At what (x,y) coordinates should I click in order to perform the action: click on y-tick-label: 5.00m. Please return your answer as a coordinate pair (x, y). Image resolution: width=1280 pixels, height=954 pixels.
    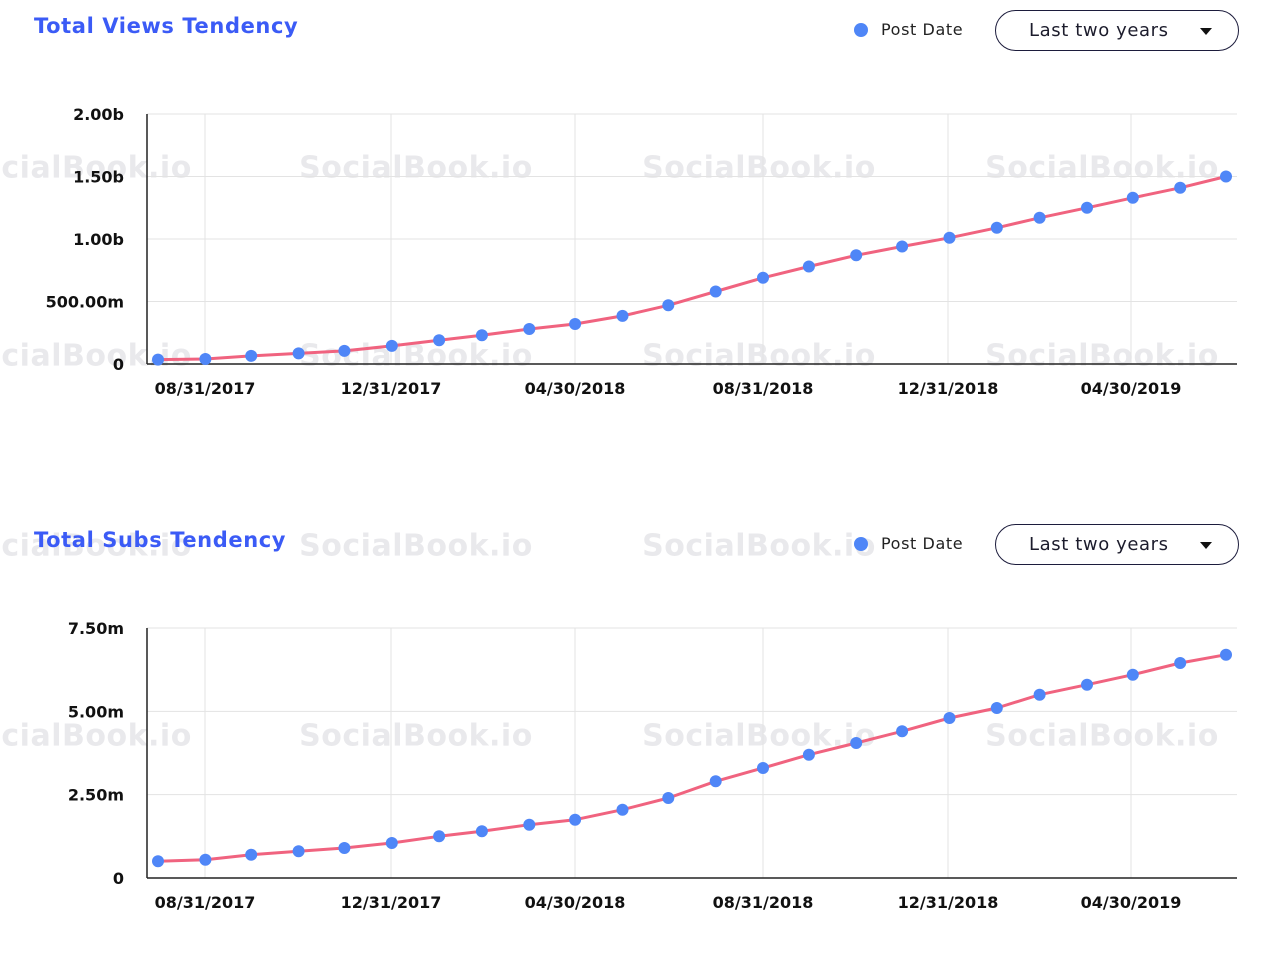
    Looking at the image, I should click on (96, 711).